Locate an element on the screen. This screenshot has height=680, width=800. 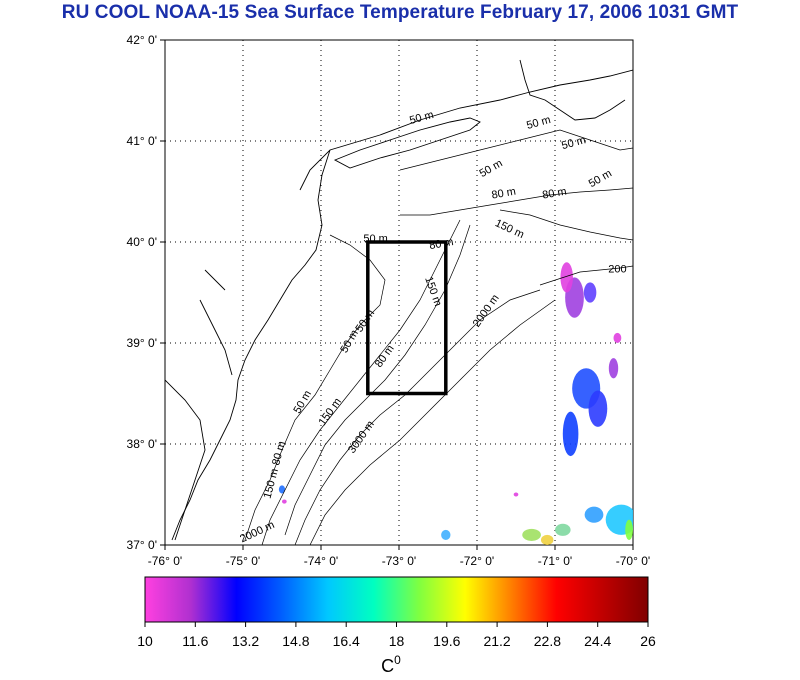
longitude-tick-label: -75° 0' is located at coordinates (243, 561).